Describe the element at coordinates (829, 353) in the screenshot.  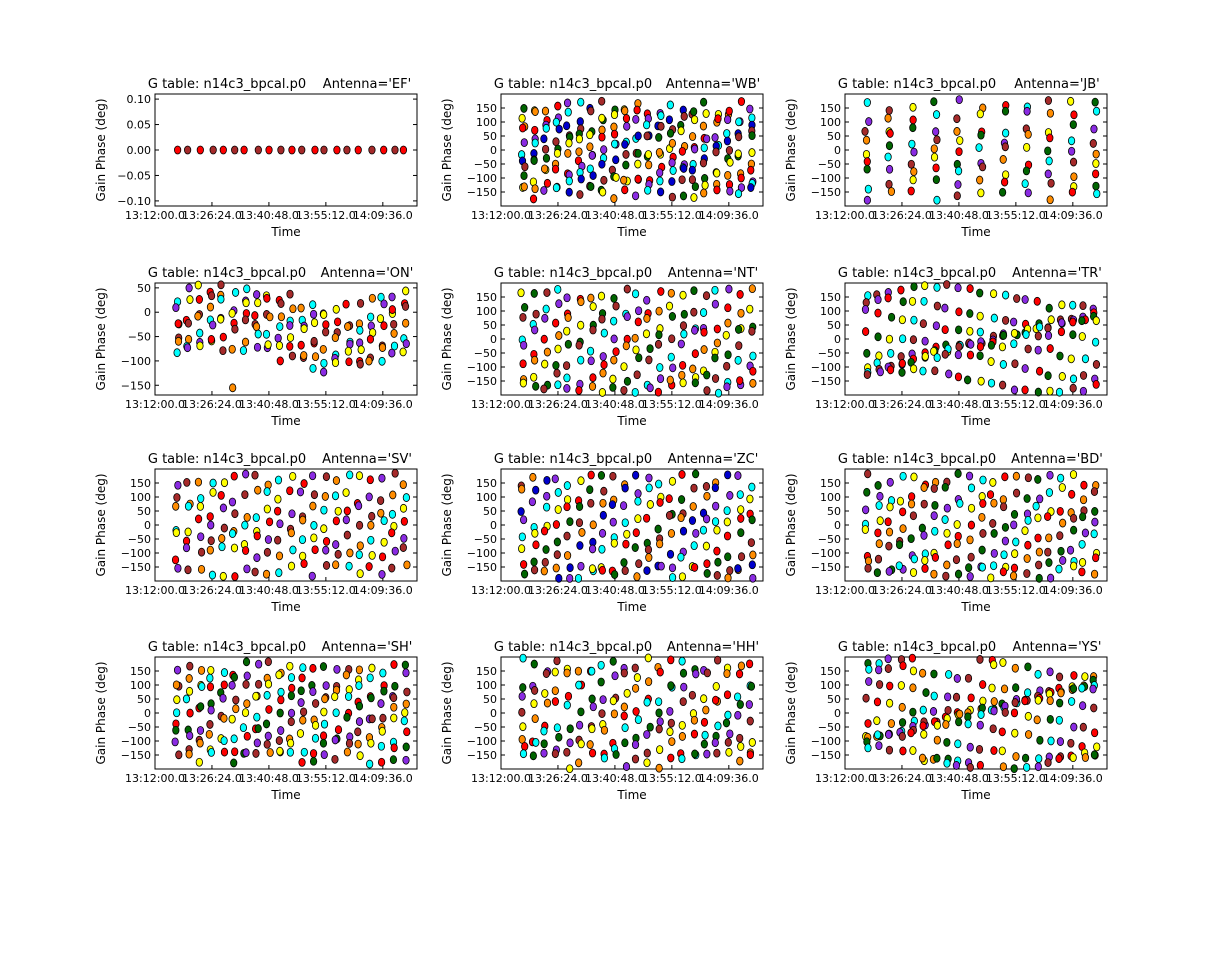
I see `y-tick-label: −50` at that location.